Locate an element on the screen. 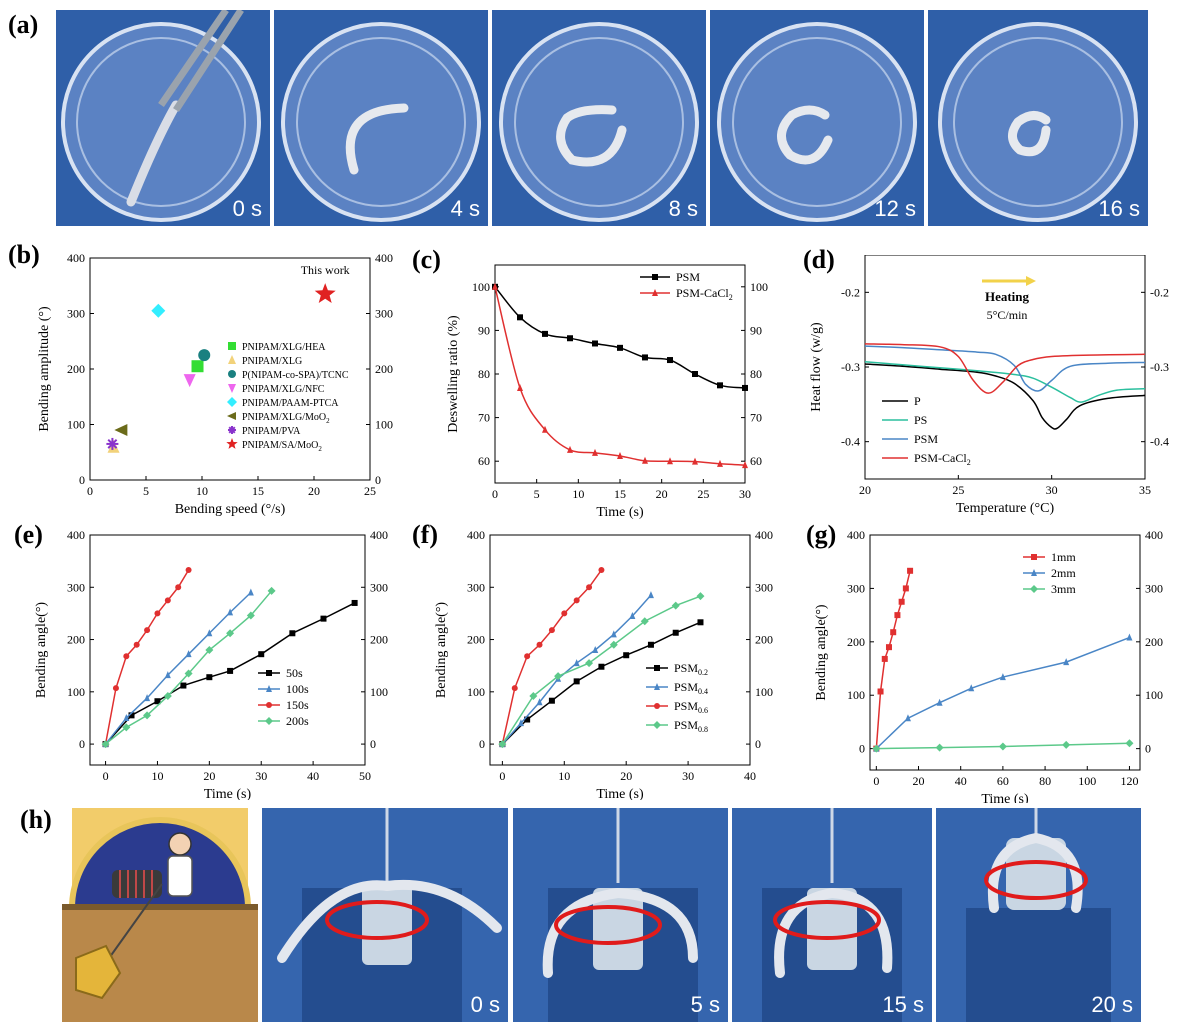 This screenshot has height=1031, width=1185. photo-frame-4s: 4 s is located at coordinates (381, 118).